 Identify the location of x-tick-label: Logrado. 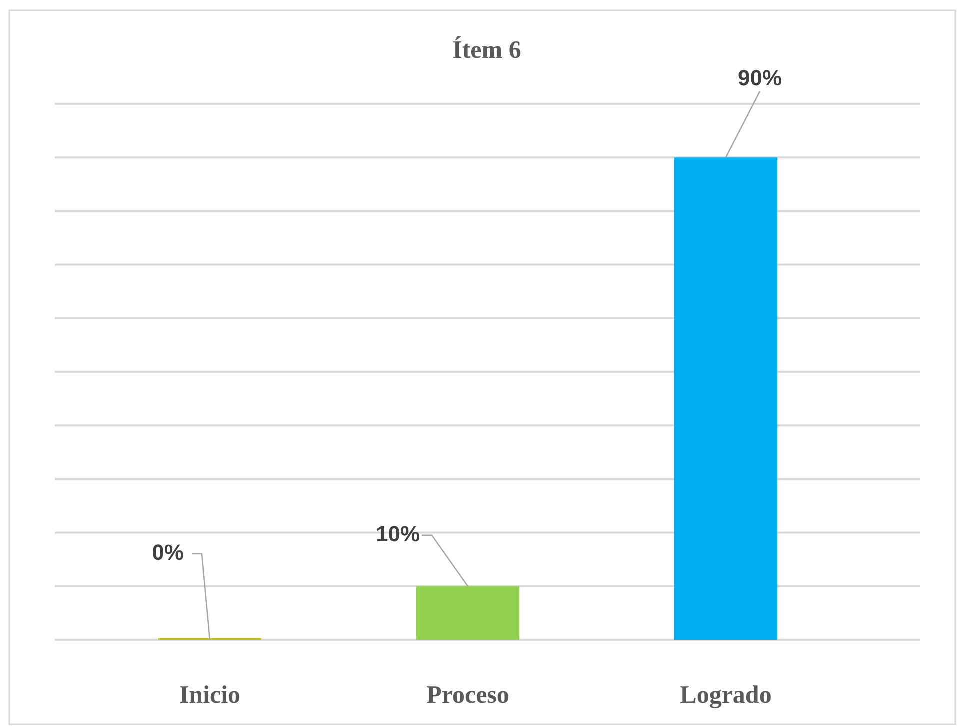
(726, 695).